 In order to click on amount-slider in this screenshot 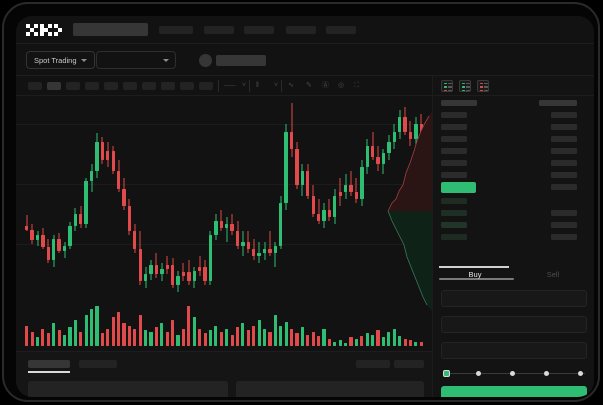, I will do `click(514, 373)`.